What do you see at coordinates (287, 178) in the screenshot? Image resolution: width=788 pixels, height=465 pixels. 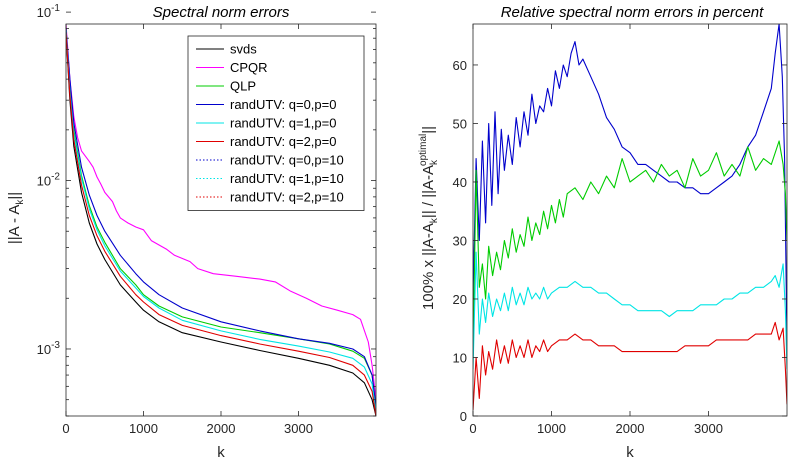 I see `legend-label: randUTV: q=1,p=10` at bounding box center [287, 178].